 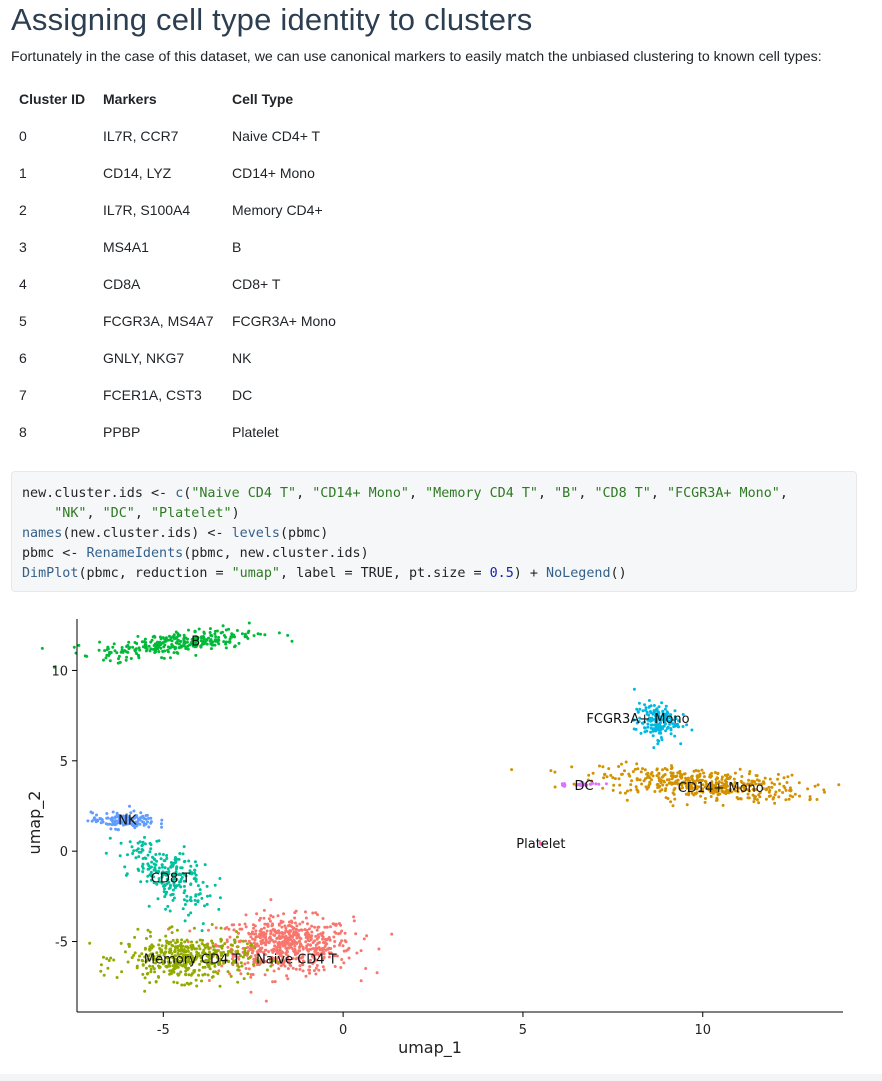 I want to click on cluster-label: B, so click(x=195, y=642).